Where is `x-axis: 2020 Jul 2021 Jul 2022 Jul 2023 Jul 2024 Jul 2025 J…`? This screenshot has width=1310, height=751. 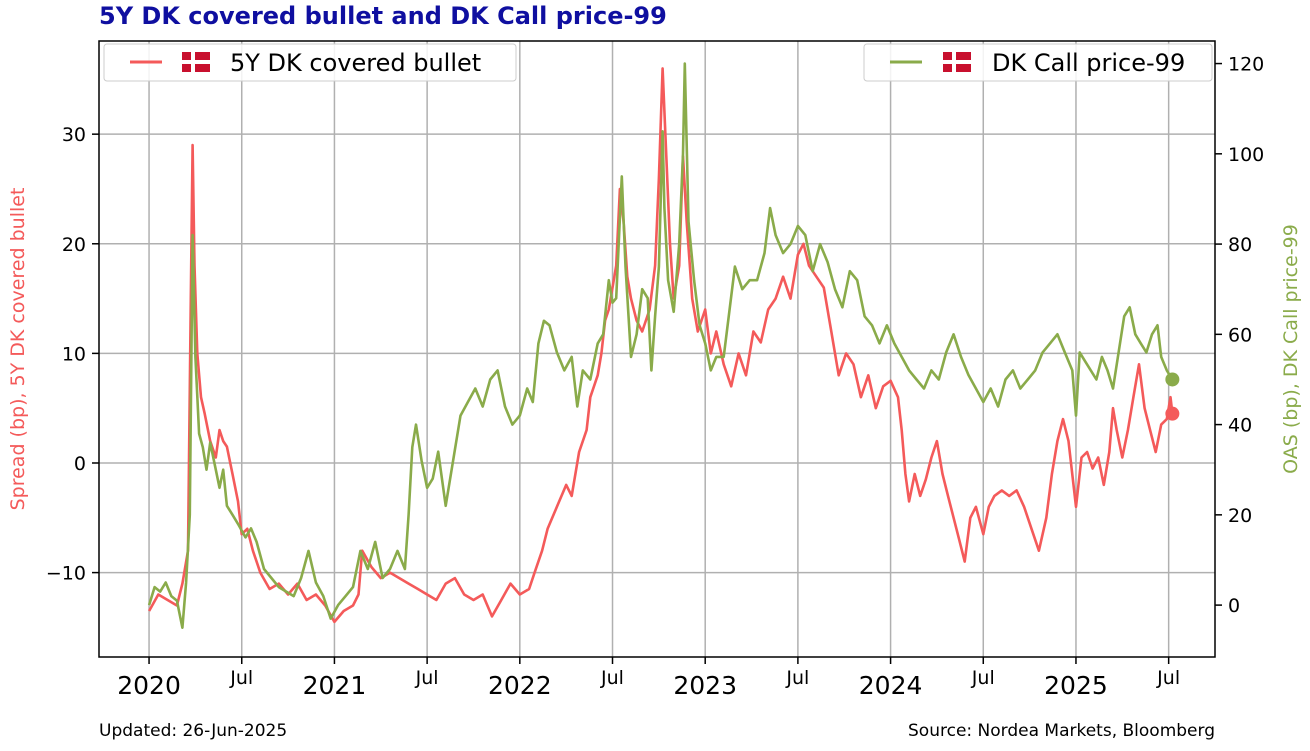
x-axis: 2020 Jul 2021 Jul 2022 Jul 2023 Jul 2024 Jul 2025 J… is located at coordinates (648, 678).